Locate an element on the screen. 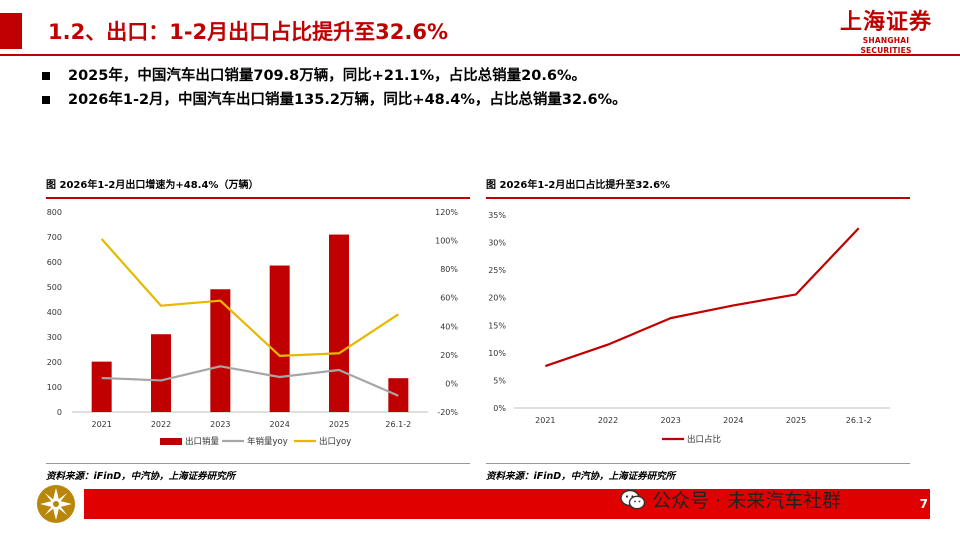 The height and width of the screenshot is (540, 960). line-total-sales-yoy is located at coordinates (250, 381).